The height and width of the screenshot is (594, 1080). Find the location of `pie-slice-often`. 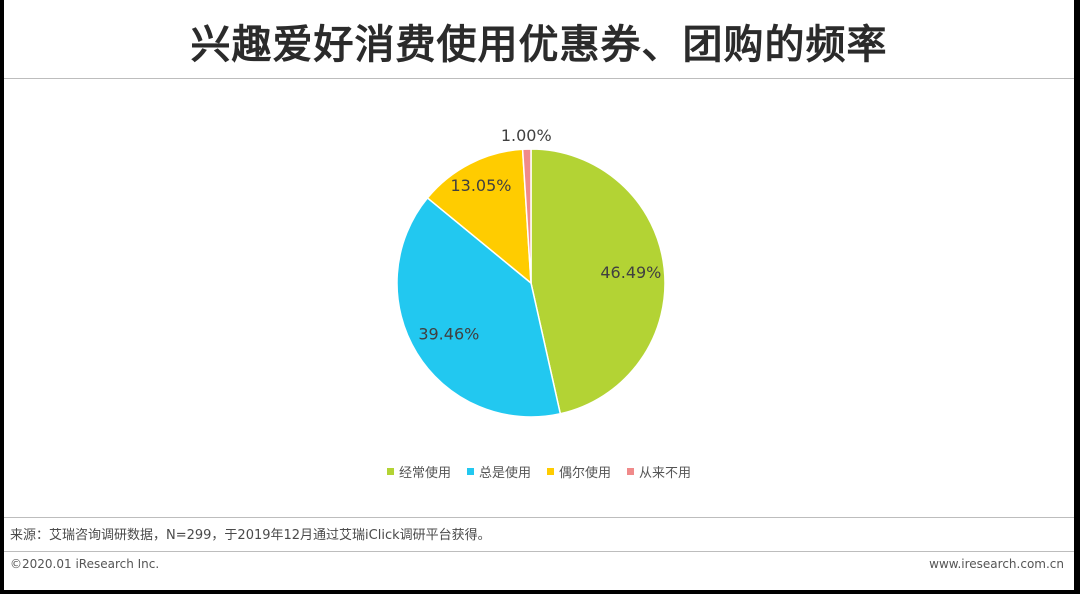

pie-slice-often is located at coordinates (598, 281).